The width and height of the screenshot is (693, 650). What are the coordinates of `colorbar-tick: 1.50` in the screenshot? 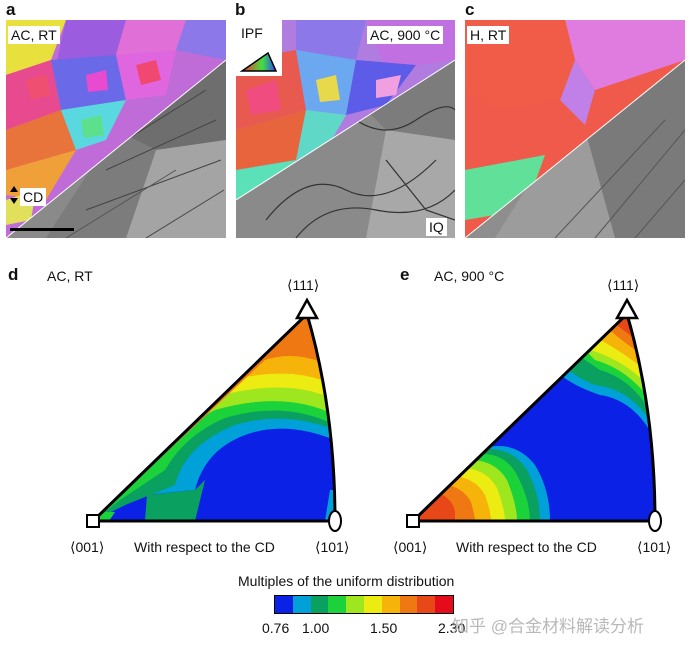 It's located at (384, 628).